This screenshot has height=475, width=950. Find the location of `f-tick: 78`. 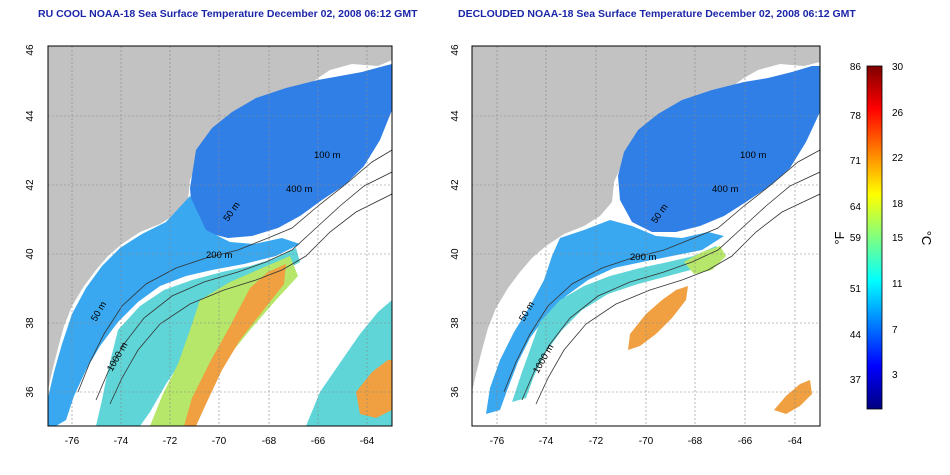

f-tick: 78 is located at coordinates (856, 116).